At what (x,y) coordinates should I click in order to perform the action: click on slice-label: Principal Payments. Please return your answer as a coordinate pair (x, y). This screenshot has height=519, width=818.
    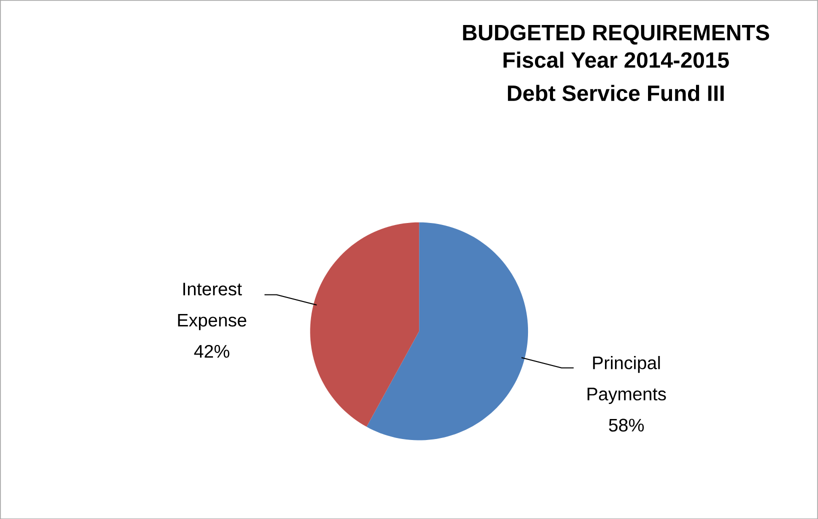
    Looking at the image, I should click on (627, 380).